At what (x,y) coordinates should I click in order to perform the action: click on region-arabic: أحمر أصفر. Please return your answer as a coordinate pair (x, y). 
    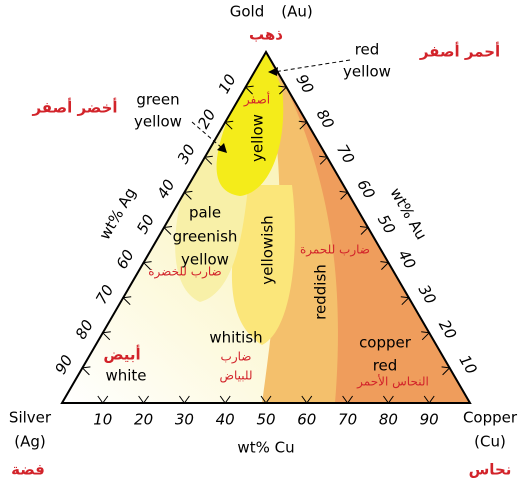
    Looking at the image, I should click on (459, 51).